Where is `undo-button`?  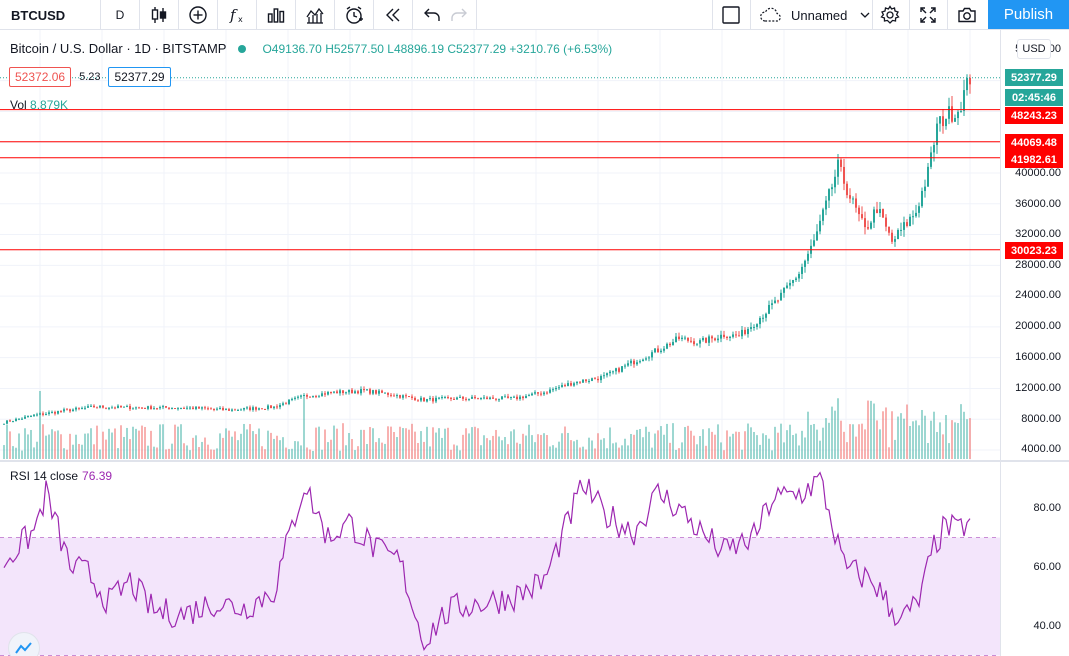
undo-button is located at coordinates (432, 15).